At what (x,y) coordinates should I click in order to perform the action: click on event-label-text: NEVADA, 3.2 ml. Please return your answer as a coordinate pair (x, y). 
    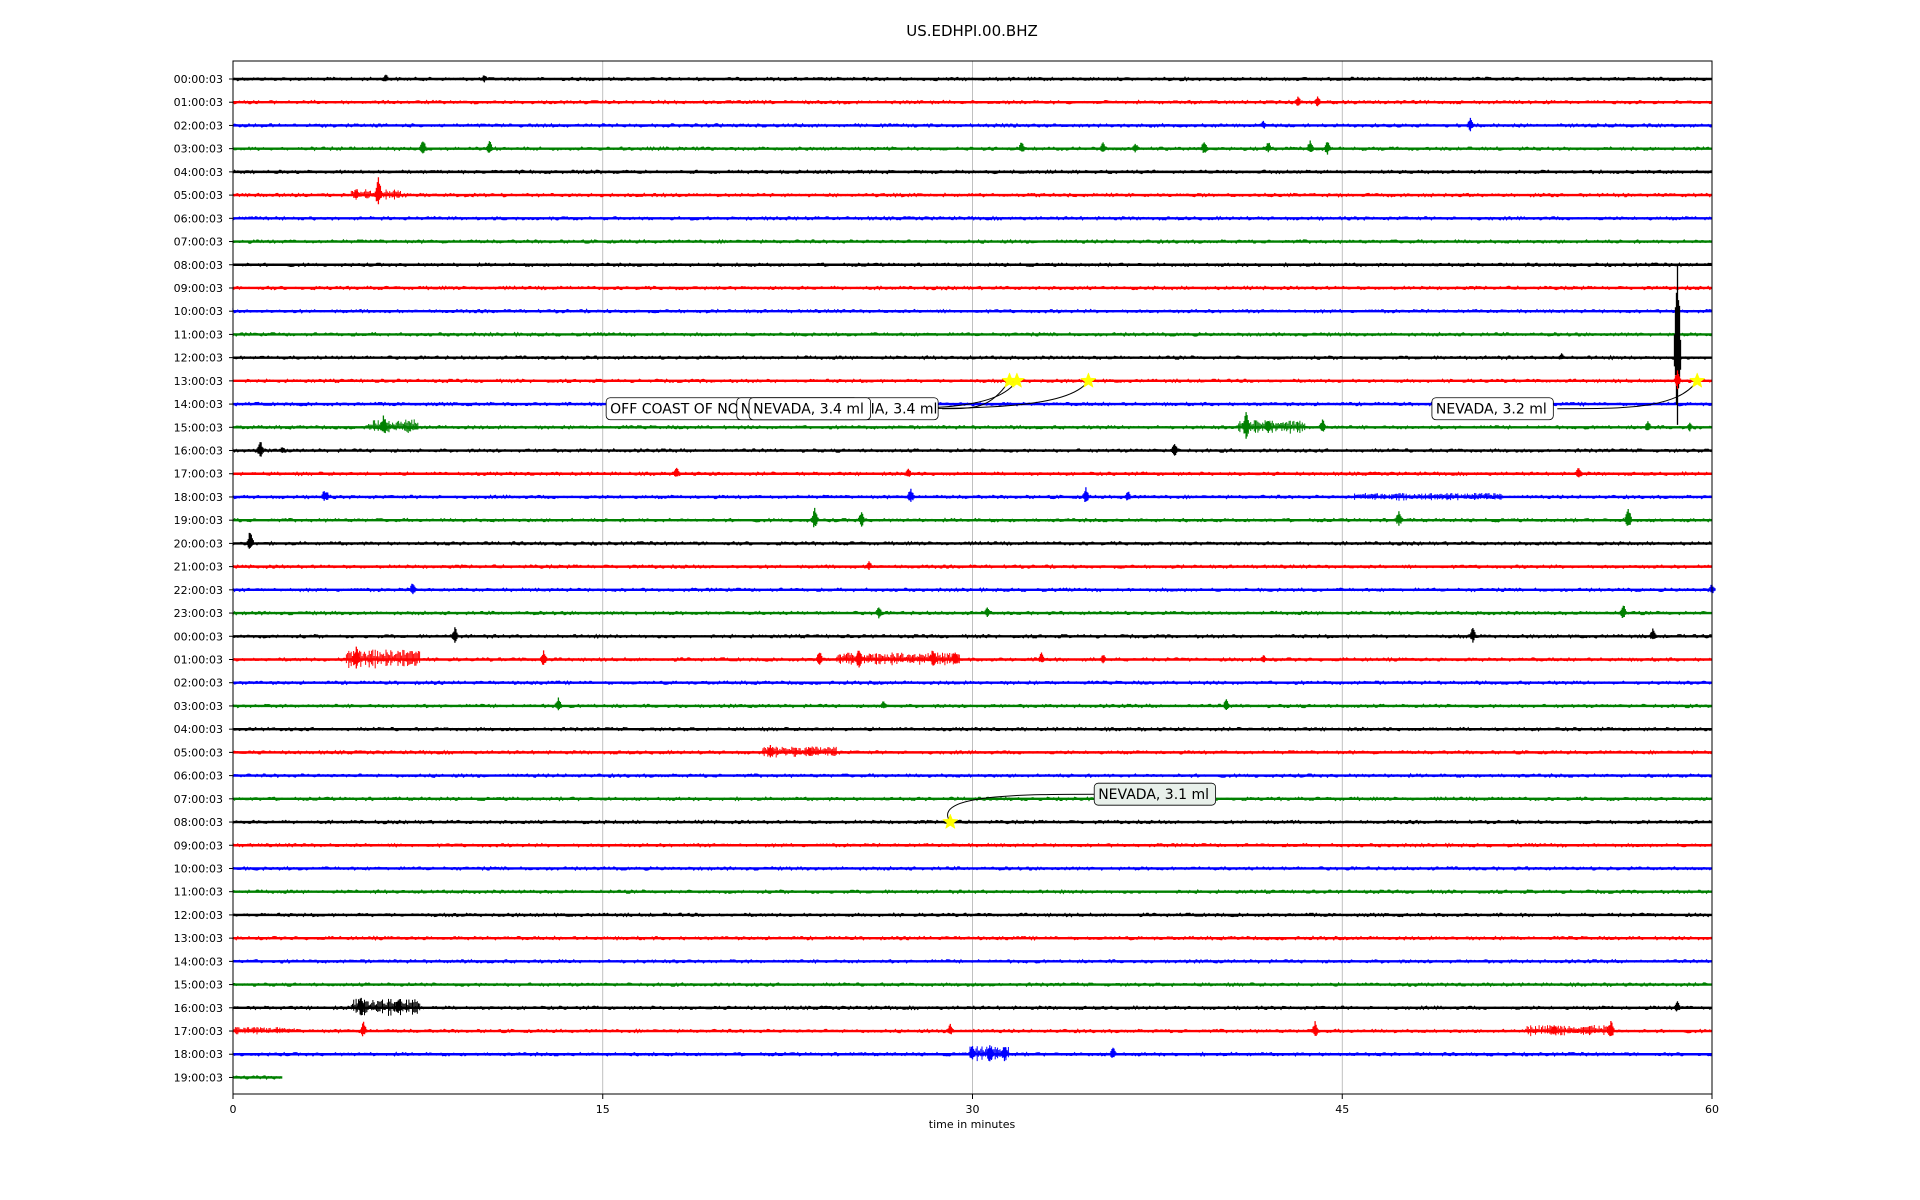
    Looking at the image, I should click on (1491, 410).